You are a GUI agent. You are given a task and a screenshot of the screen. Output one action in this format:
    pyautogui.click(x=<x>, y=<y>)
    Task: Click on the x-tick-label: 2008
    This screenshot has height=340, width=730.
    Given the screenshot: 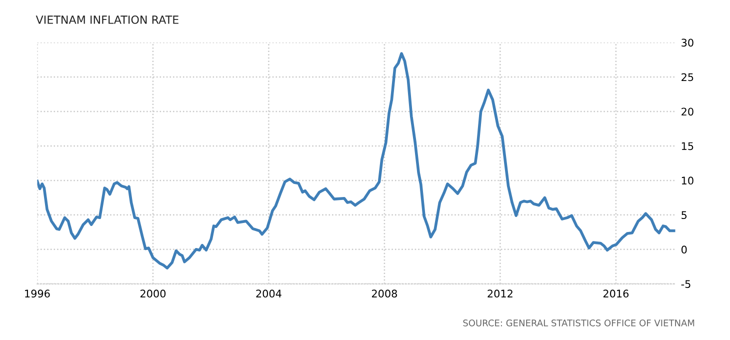 What is the action you would take?
    pyautogui.click(x=384, y=294)
    